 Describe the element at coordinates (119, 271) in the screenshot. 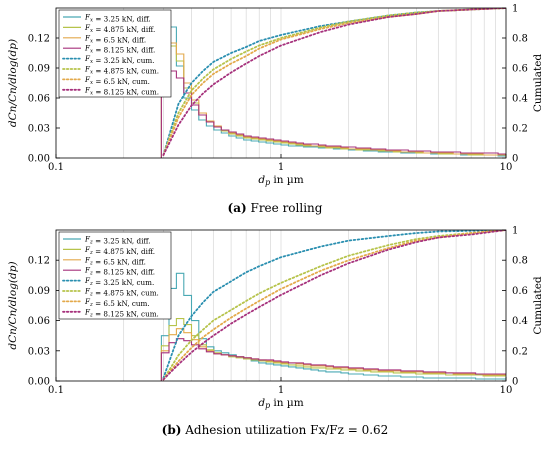

I see `legend-entry: Fz = 8.125 kN, diff.` at that location.